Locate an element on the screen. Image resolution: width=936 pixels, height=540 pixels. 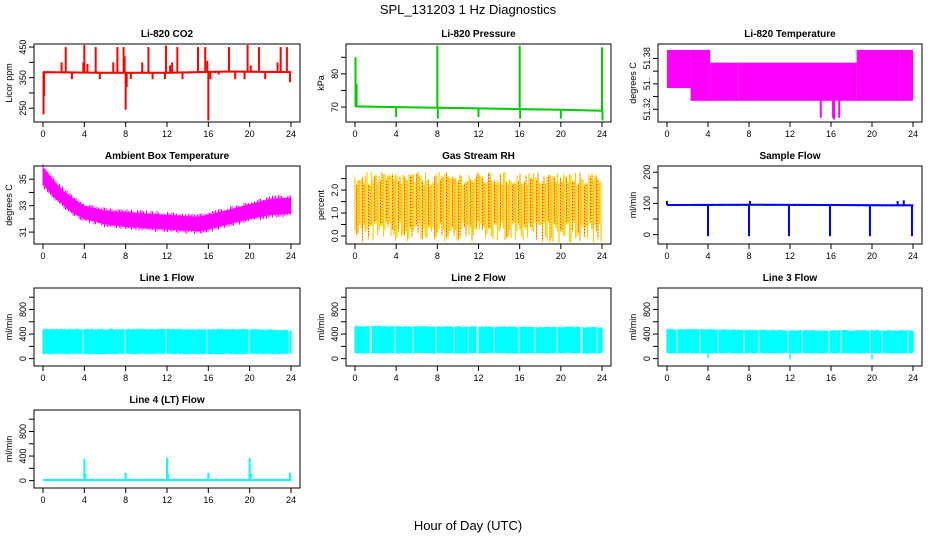
y-tick-label: 2.0 is located at coordinates (335, 190).